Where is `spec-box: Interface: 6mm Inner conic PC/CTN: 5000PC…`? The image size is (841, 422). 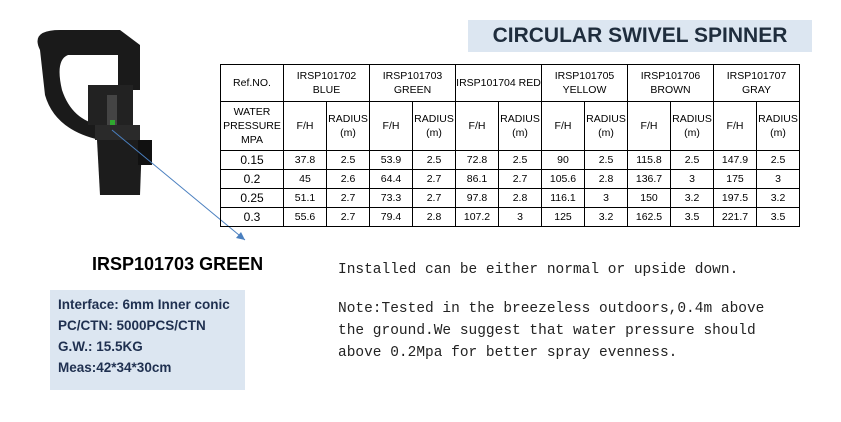
spec-box: Interface: 6mm Inner conic PC/CTN: 5000PC… is located at coordinates (147, 340).